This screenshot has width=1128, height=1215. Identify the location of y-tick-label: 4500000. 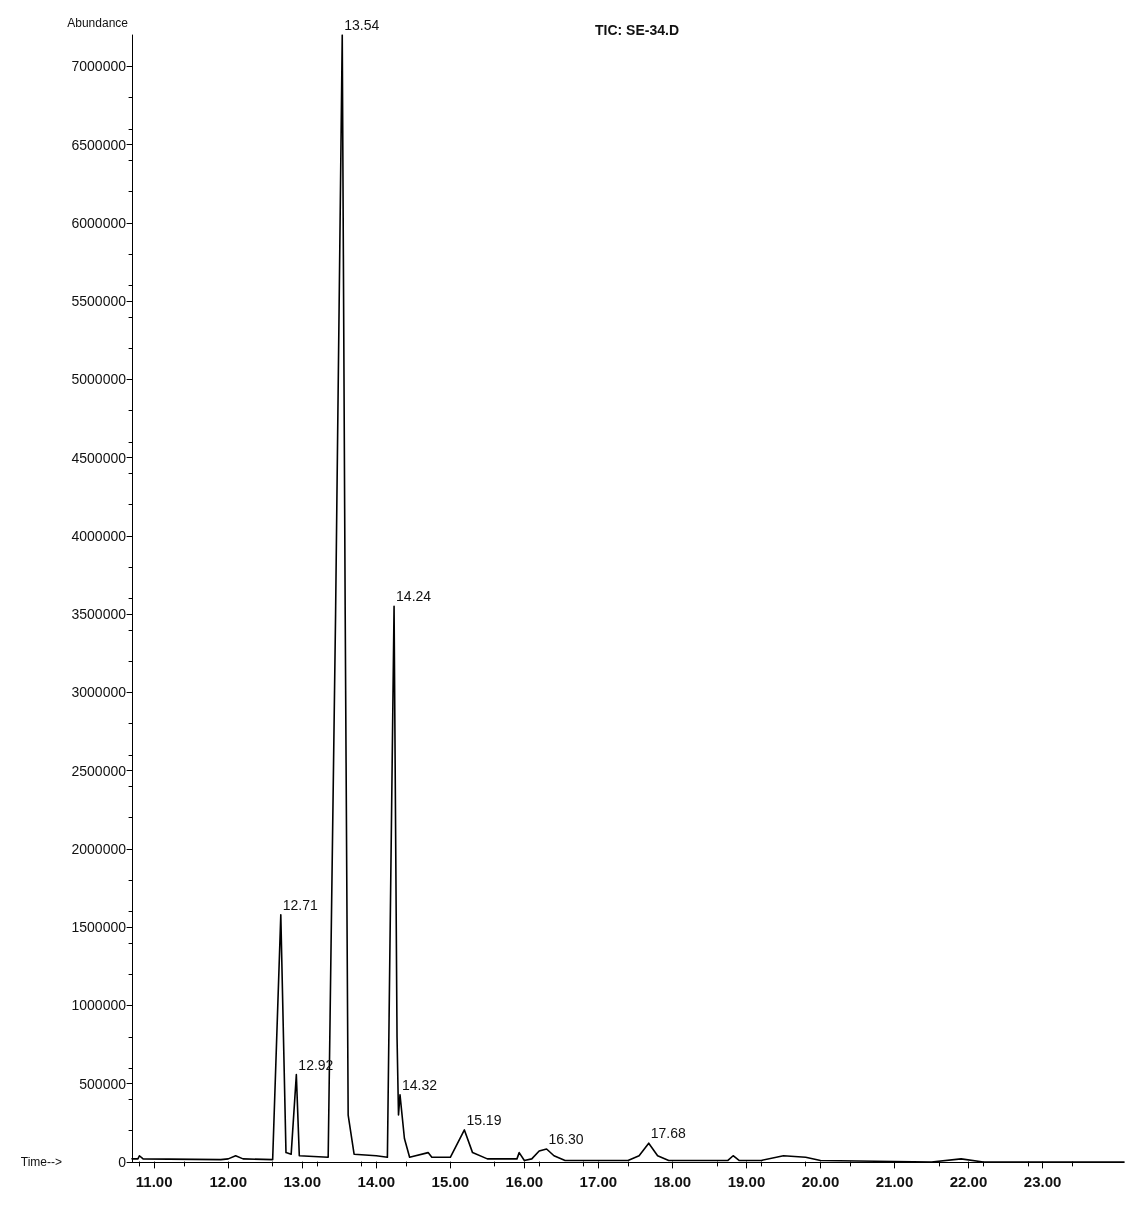
(99, 457).